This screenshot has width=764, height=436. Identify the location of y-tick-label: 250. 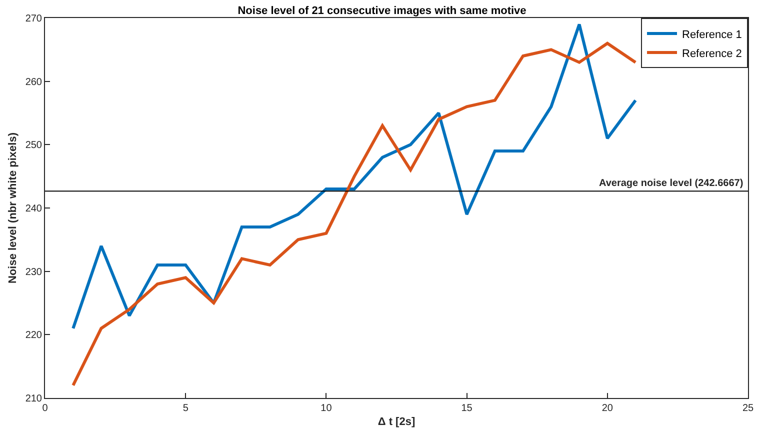
(33, 146).